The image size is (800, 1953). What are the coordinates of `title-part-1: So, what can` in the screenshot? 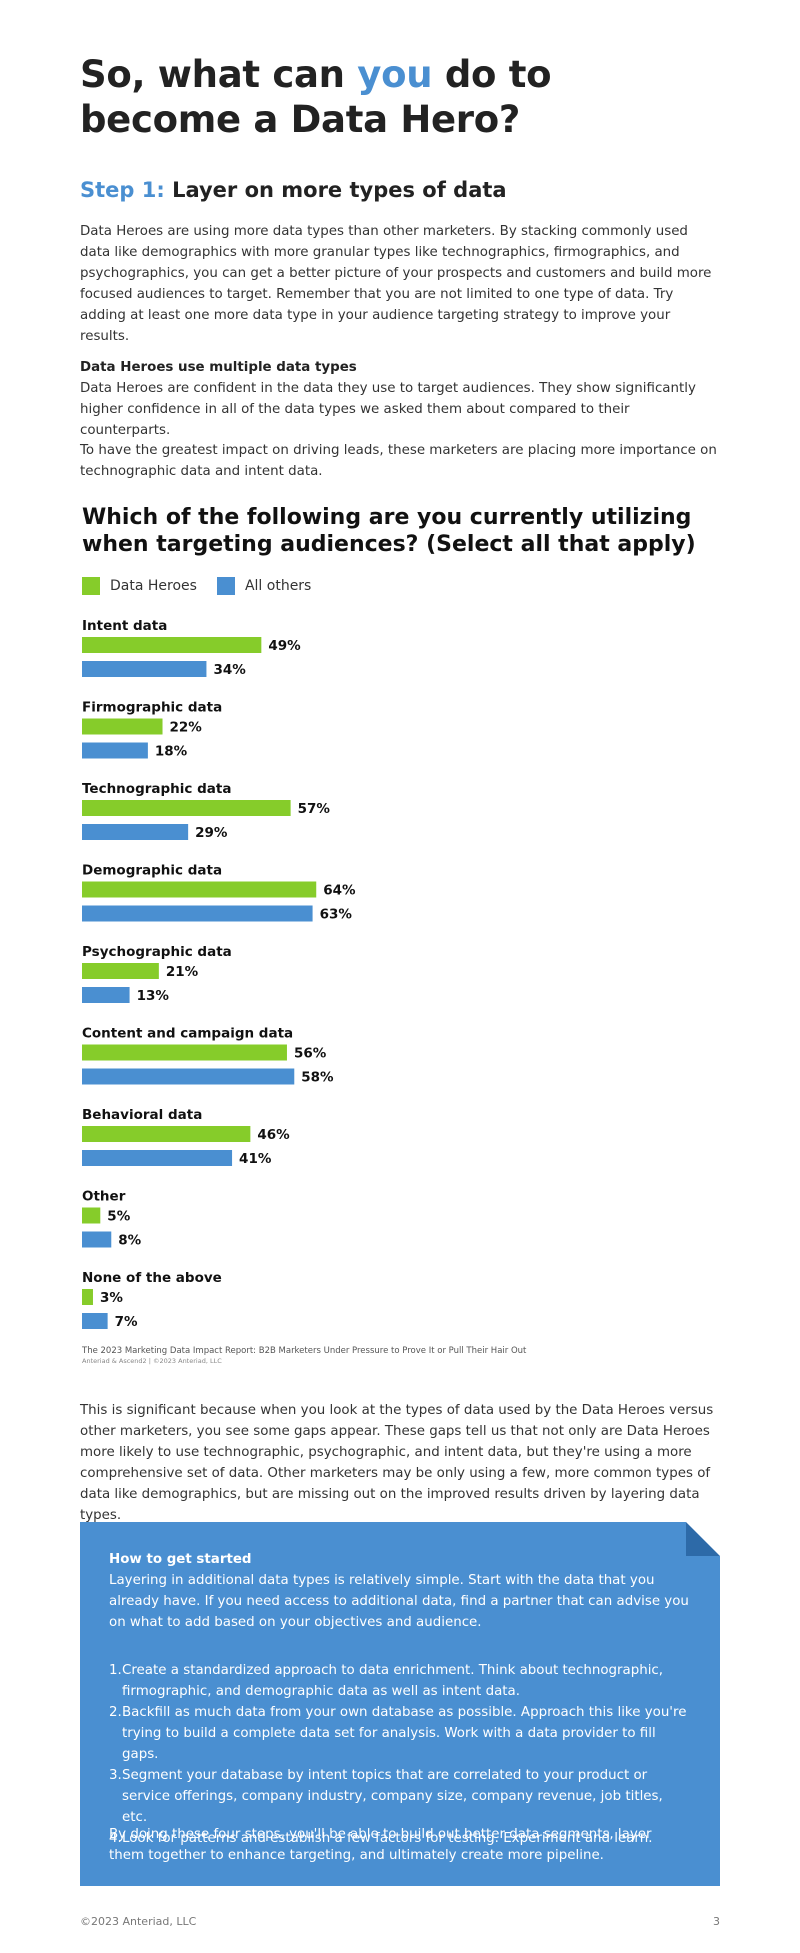 It's located at (219, 74).